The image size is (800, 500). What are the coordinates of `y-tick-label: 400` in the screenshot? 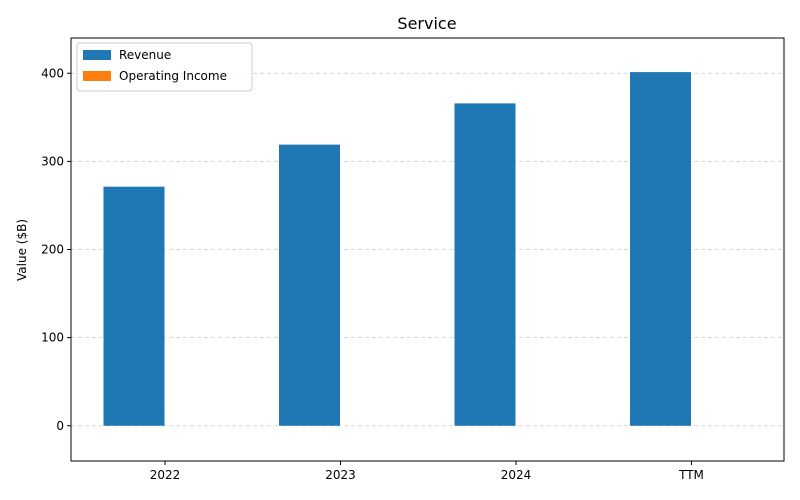 It's located at (52, 73).